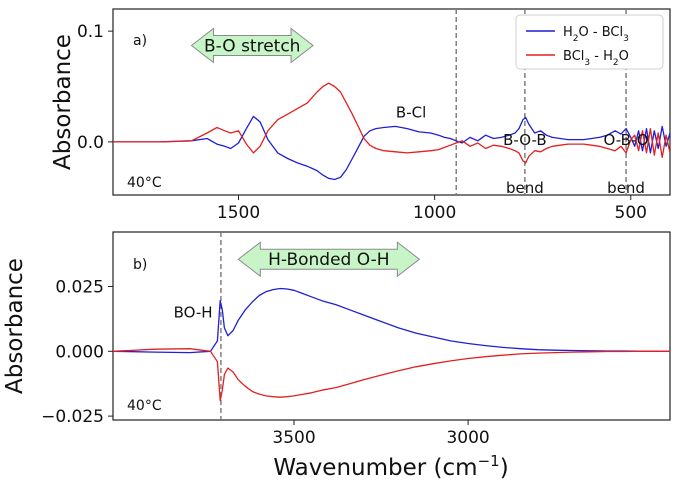  Describe the element at coordinates (467, 438) in the screenshot. I see `x-tick-label: 3000` at that location.